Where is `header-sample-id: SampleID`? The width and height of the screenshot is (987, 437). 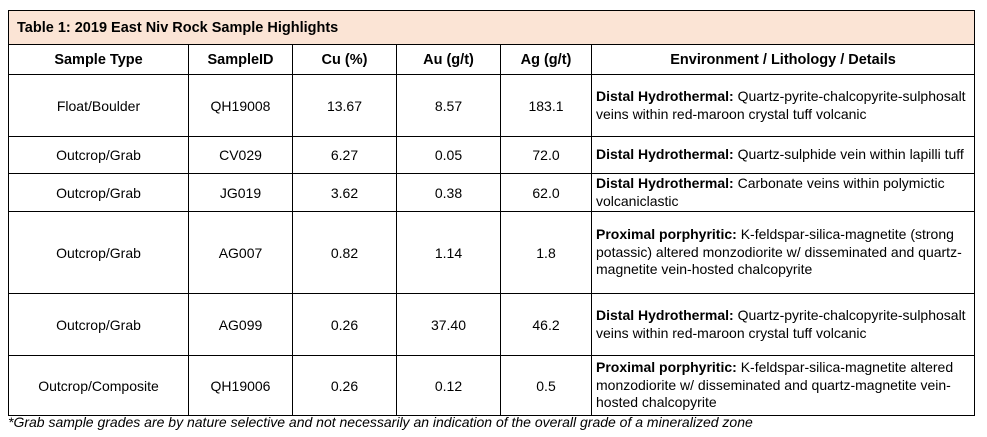 header-sample-id: SampleID is located at coordinates (240, 59).